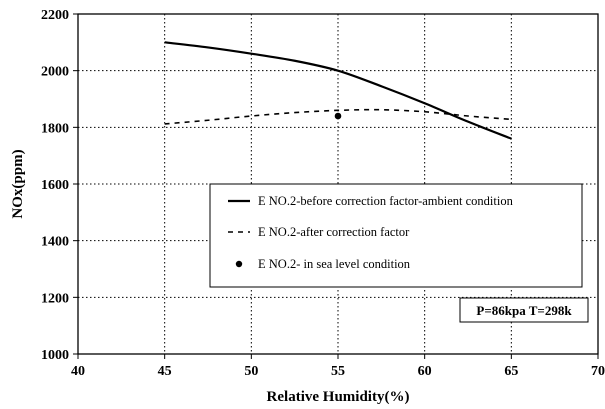  What do you see at coordinates (55, 298) in the screenshot?
I see `y-tick-label-1200: 1200` at bounding box center [55, 298].